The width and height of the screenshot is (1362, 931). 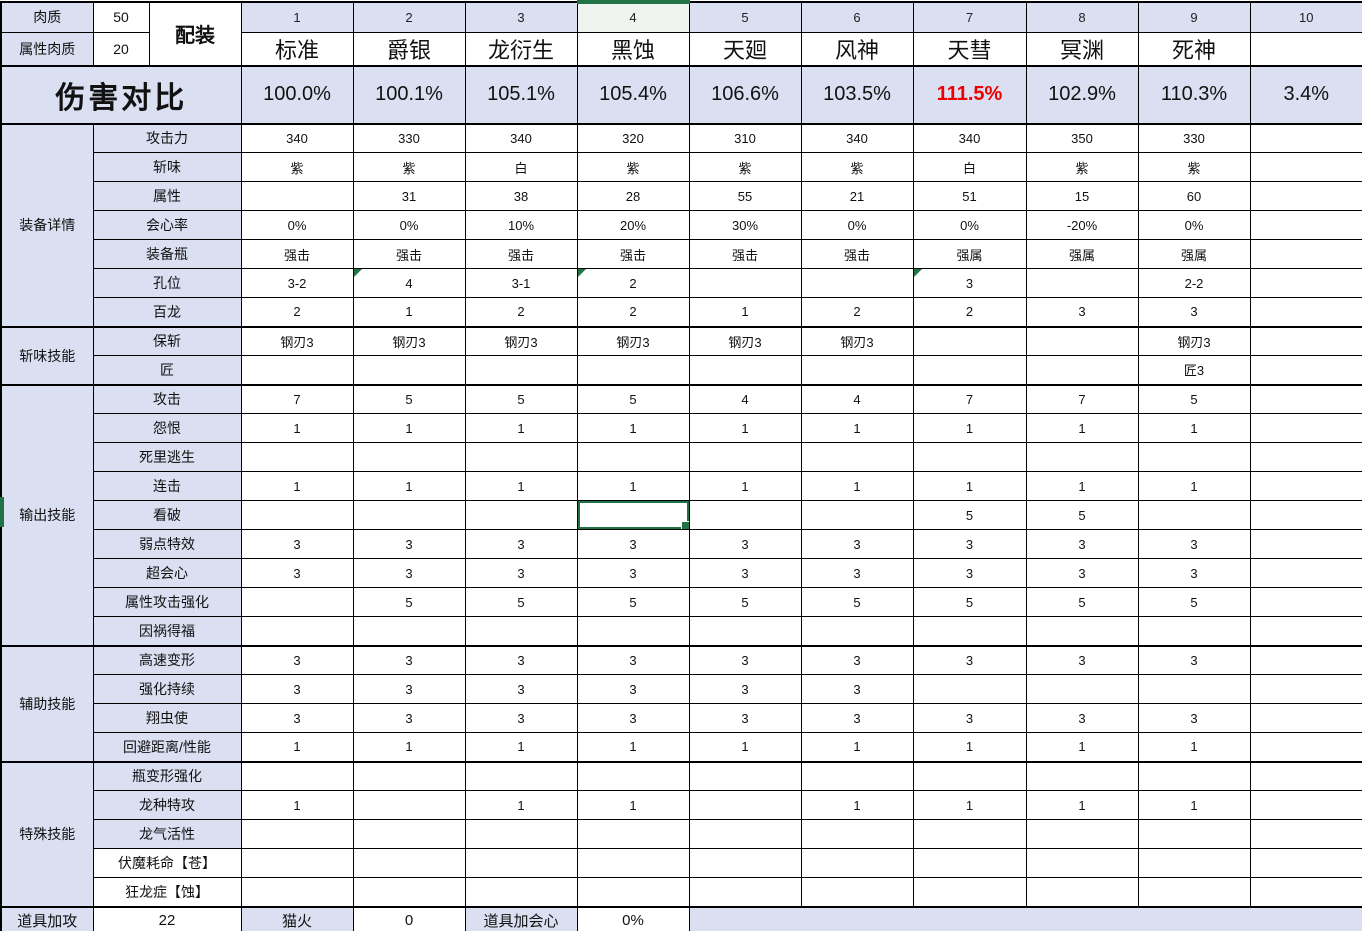 What do you see at coordinates (167, 631) in the screenshot?
I see `row-label: 因祸得福` at bounding box center [167, 631].